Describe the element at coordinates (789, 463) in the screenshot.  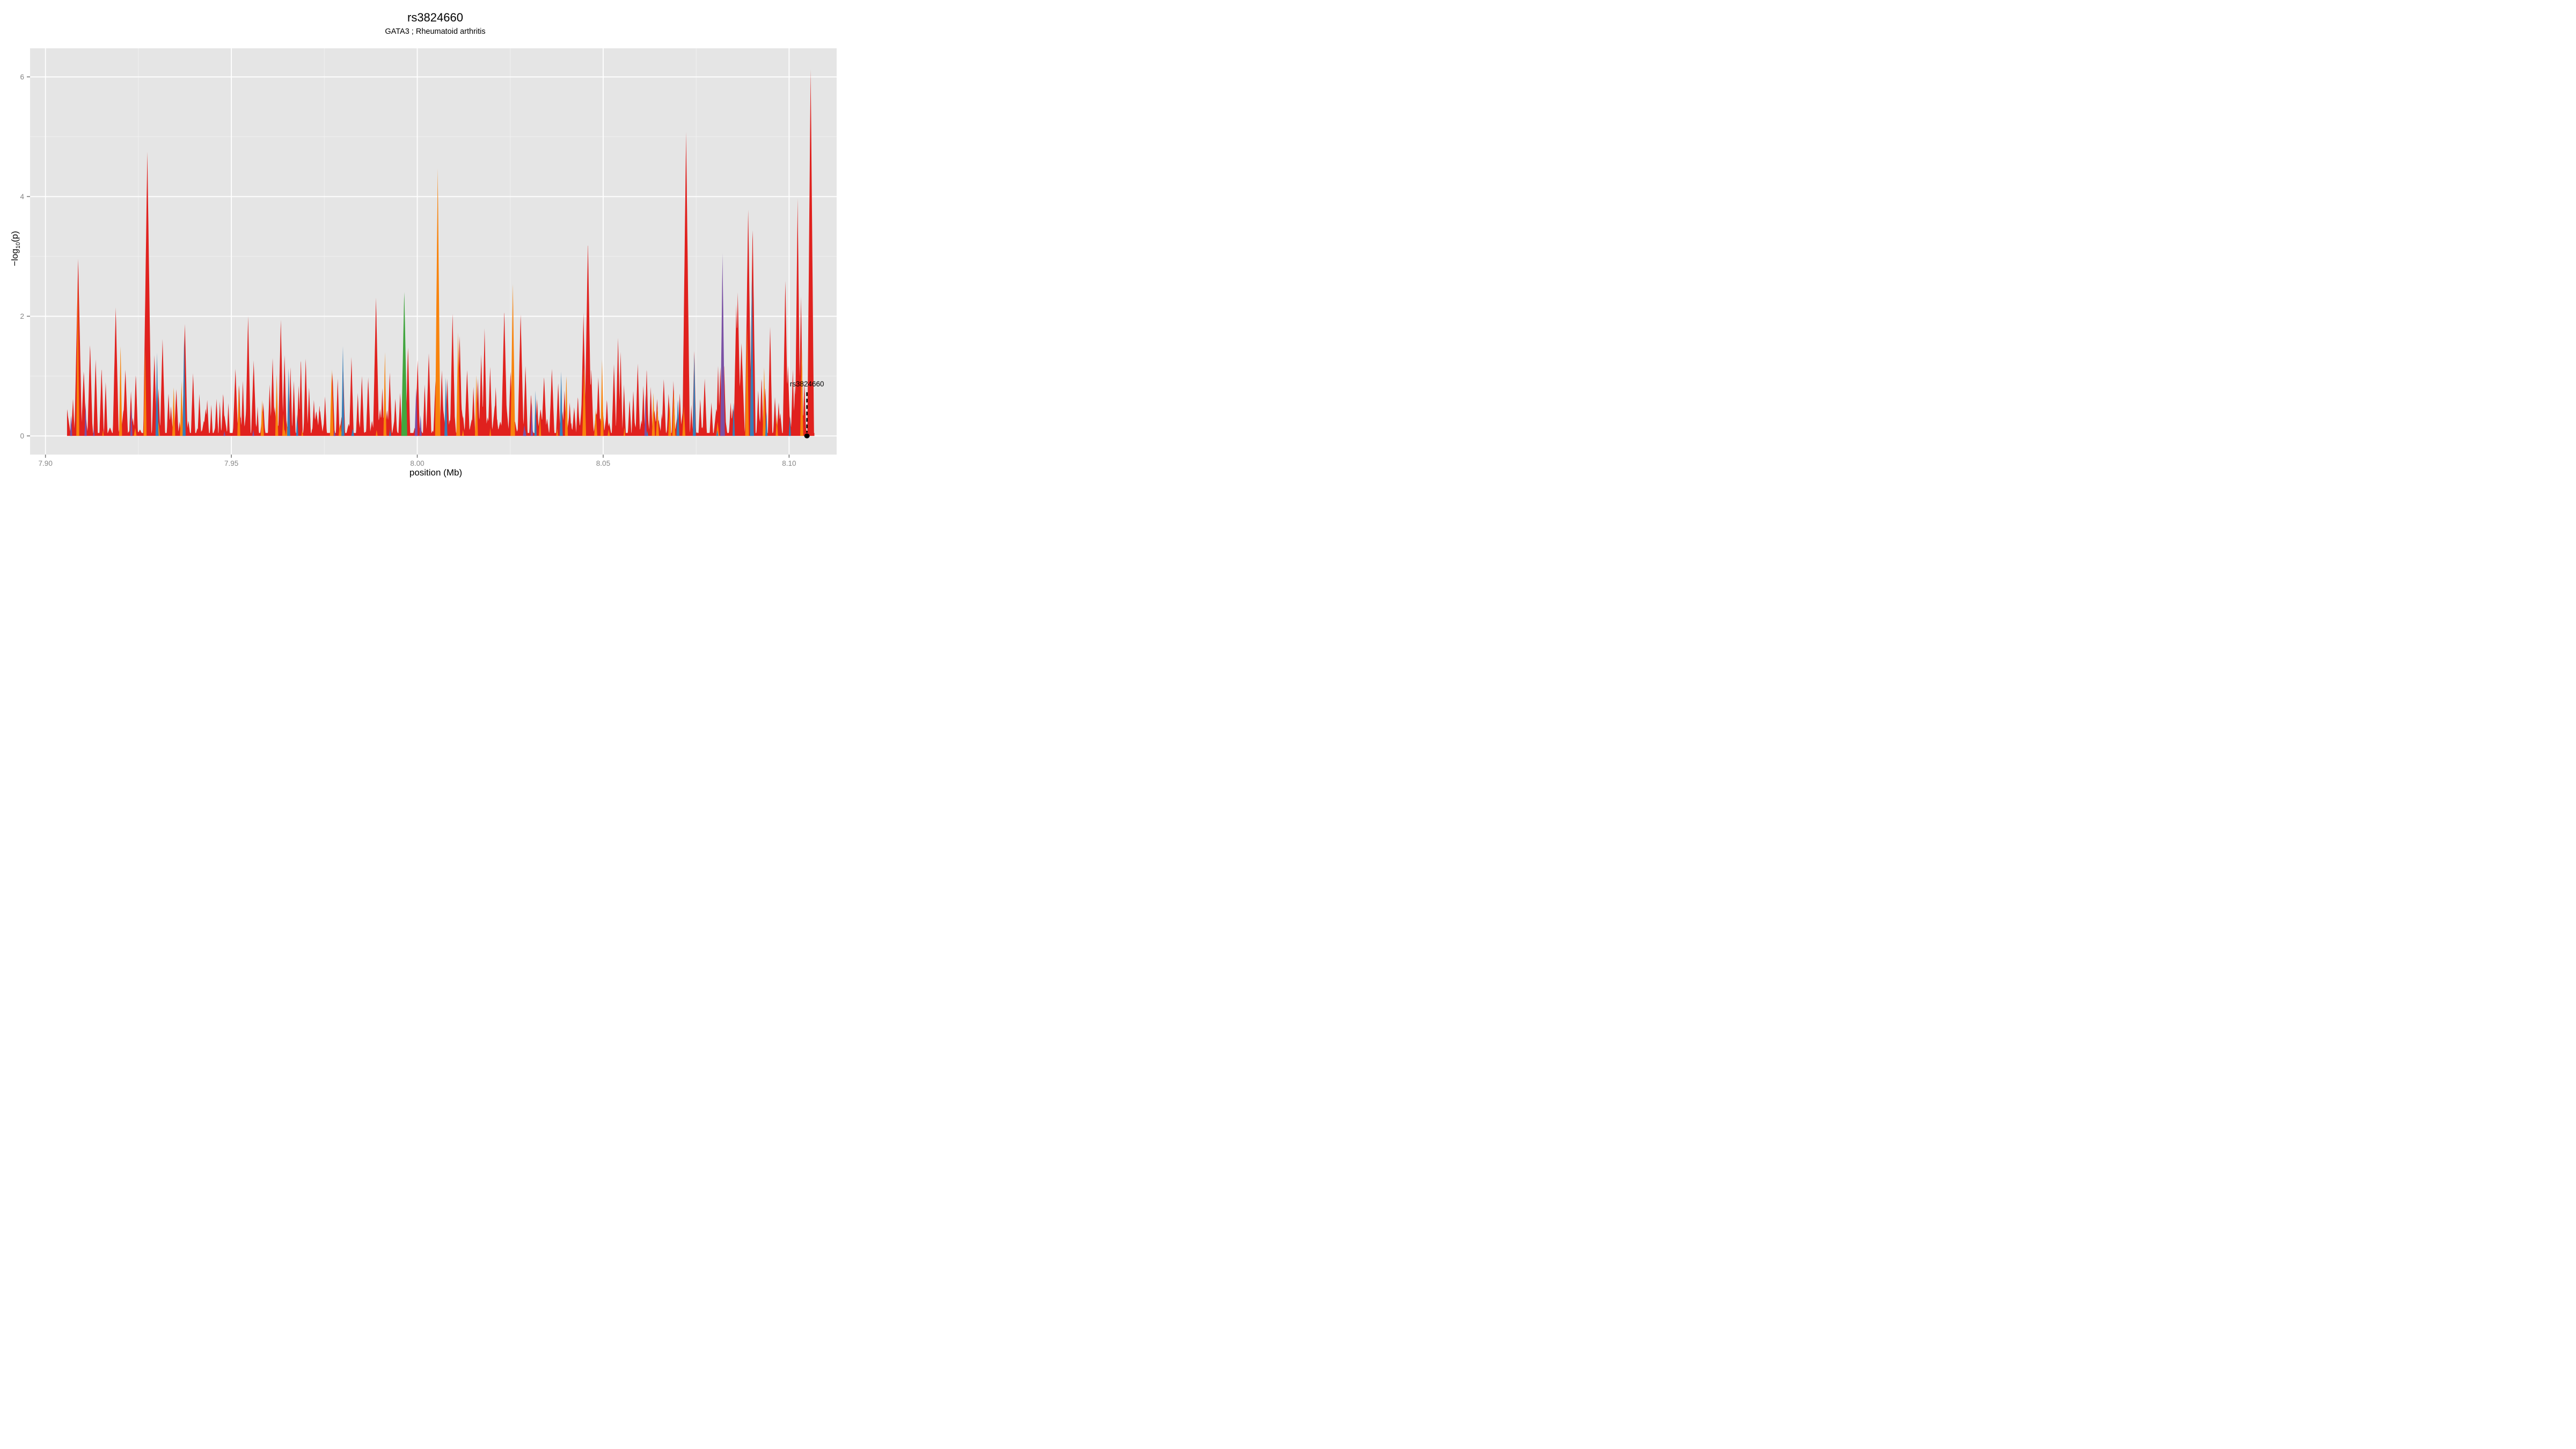
I see `x-tick-label: 8.10` at that location.